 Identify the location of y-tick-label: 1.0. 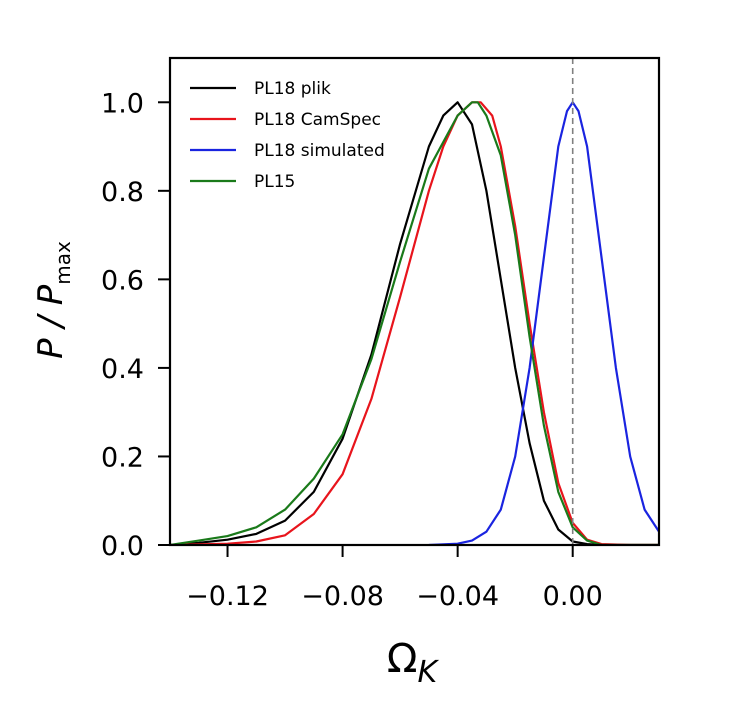
(122, 103).